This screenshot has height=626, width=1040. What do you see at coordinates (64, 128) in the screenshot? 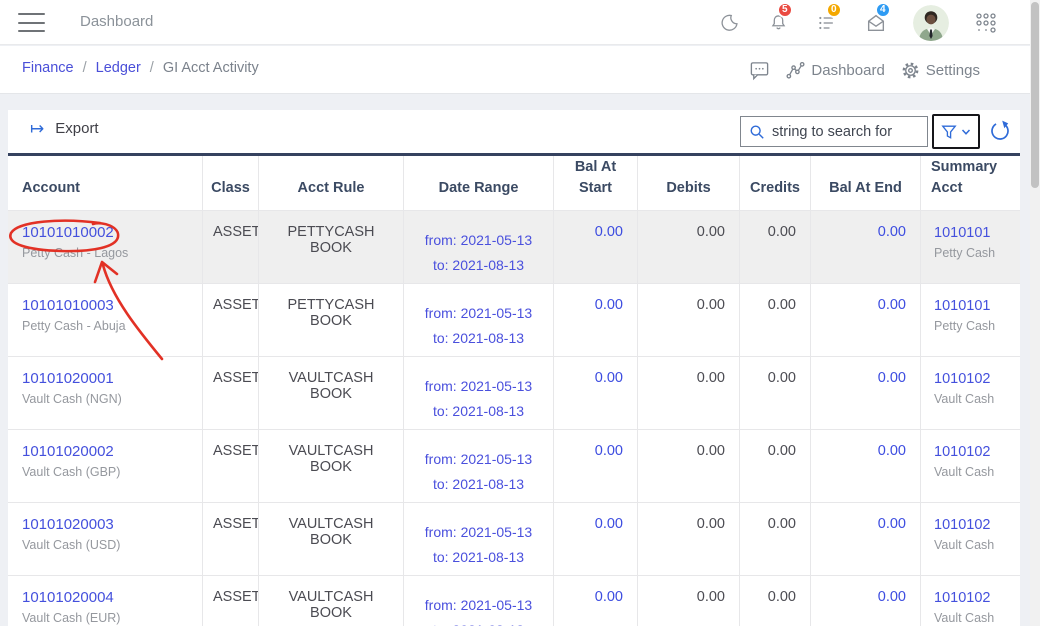
I see `export-button: ↦ Export` at bounding box center [64, 128].